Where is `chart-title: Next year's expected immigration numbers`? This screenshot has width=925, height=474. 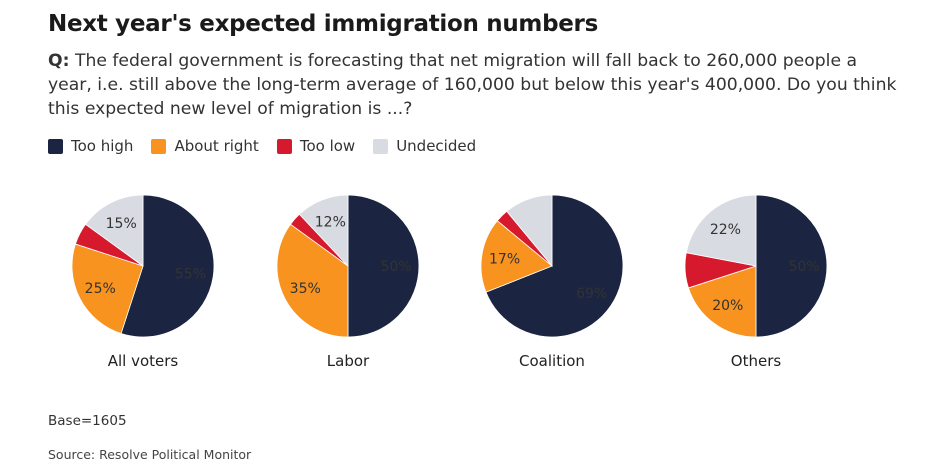 chart-title: Next year's expected immigration numbers is located at coordinates (323, 24).